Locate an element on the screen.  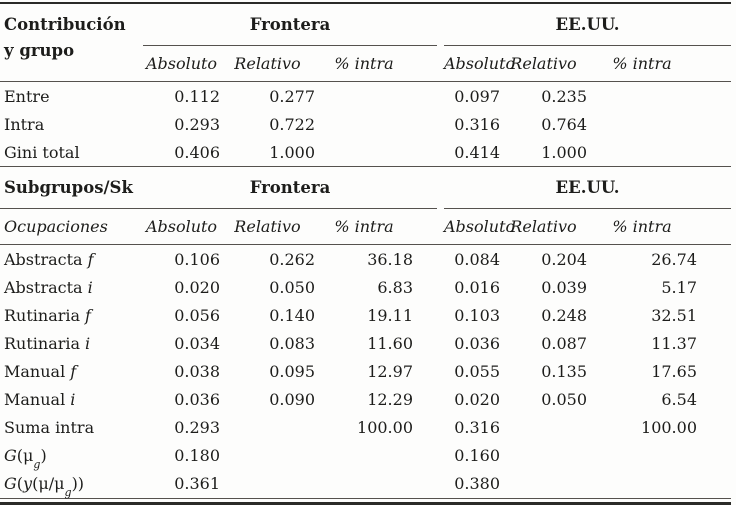
value-cell: 0.034 is located at coordinates (197, 343).